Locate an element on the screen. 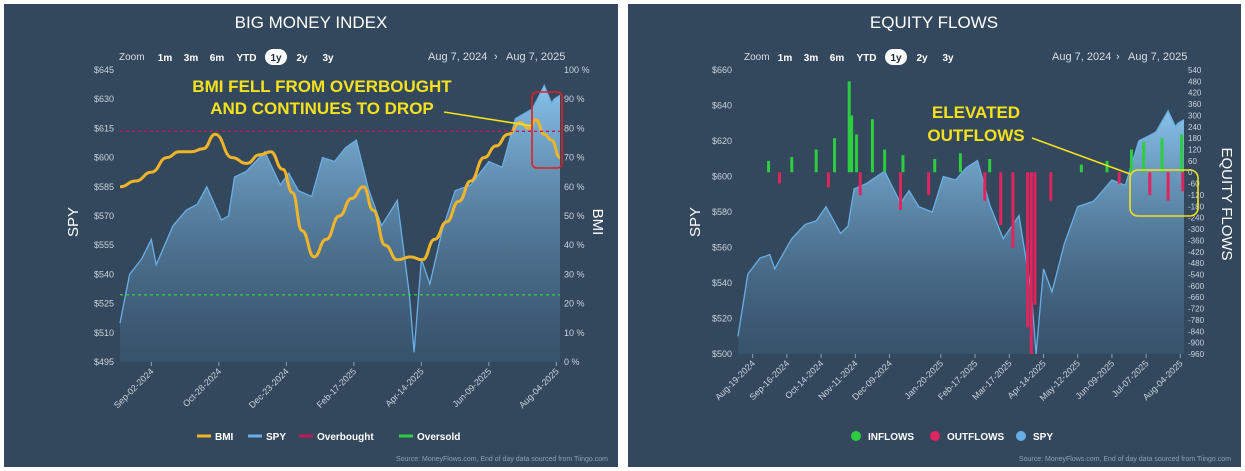  zoom-selector: Zoom 1m 3m 6m YTD 1y 2y 3y is located at coordinates (849, 57).